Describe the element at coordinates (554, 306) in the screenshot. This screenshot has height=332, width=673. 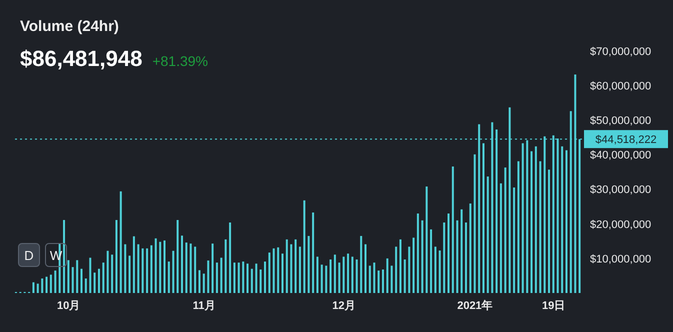
I see `x-tick-label: 19日` at that location.